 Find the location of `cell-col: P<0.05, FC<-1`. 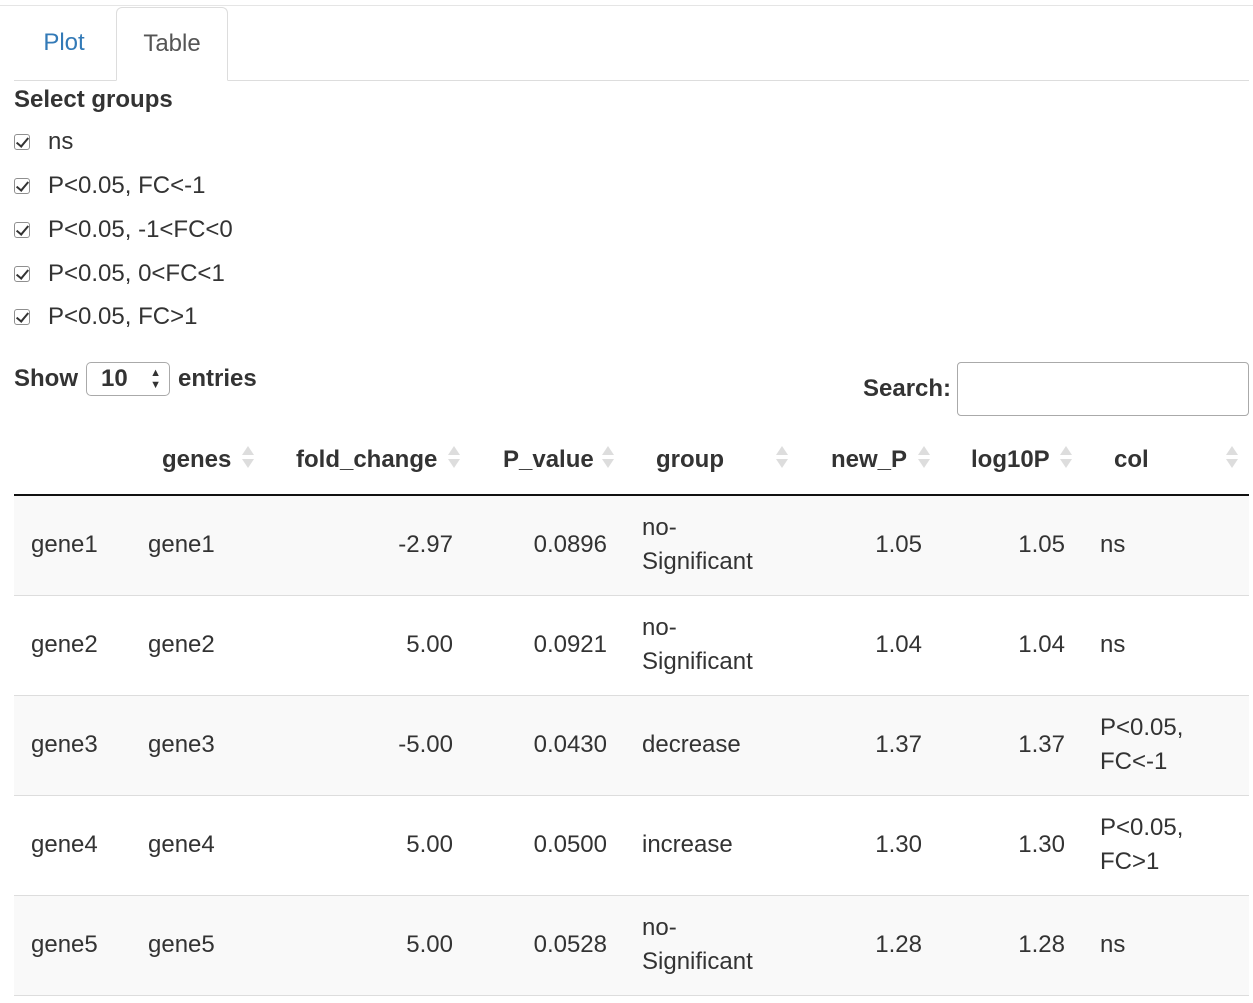

cell-col: P<0.05, FC<-1 is located at coordinates (1141, 745).